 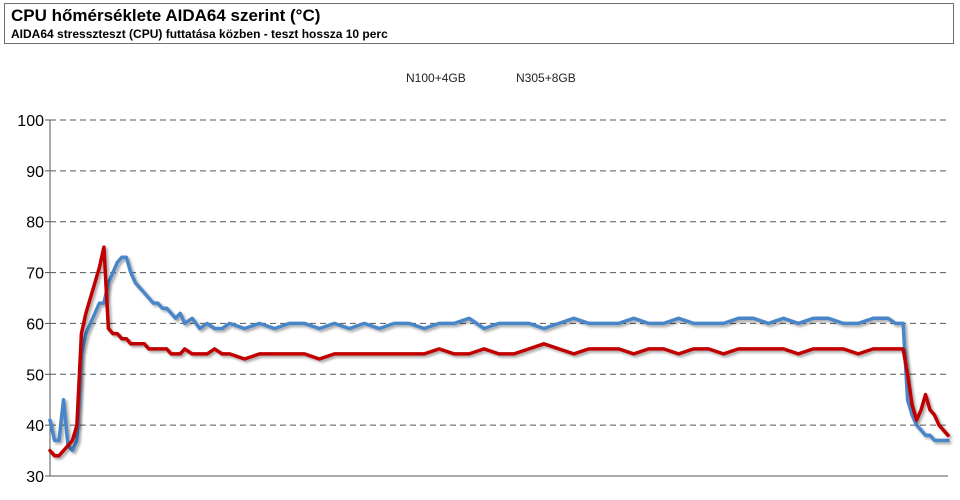 What do you see at coordinates (35, 375) in the screenshot?
I see `y-tick-label: 50` at bounding box center [35, 375].